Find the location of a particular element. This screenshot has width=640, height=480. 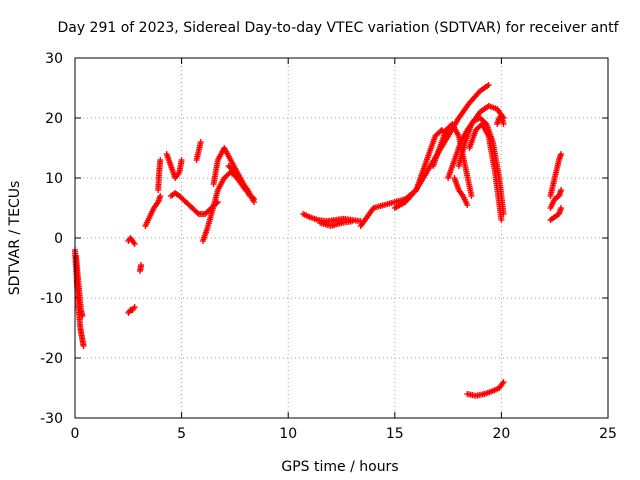

y-tick-label: 10 is located at coordinates (54, 179).